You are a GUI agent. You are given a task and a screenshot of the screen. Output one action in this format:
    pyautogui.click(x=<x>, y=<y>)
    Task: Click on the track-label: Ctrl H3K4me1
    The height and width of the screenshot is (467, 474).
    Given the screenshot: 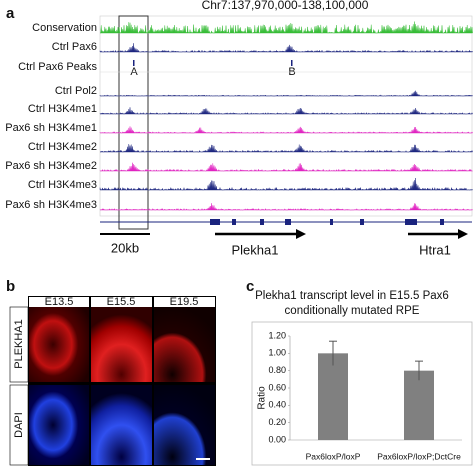 What is the action you would take?
    pyautogui.click(x=62, y=109)
    